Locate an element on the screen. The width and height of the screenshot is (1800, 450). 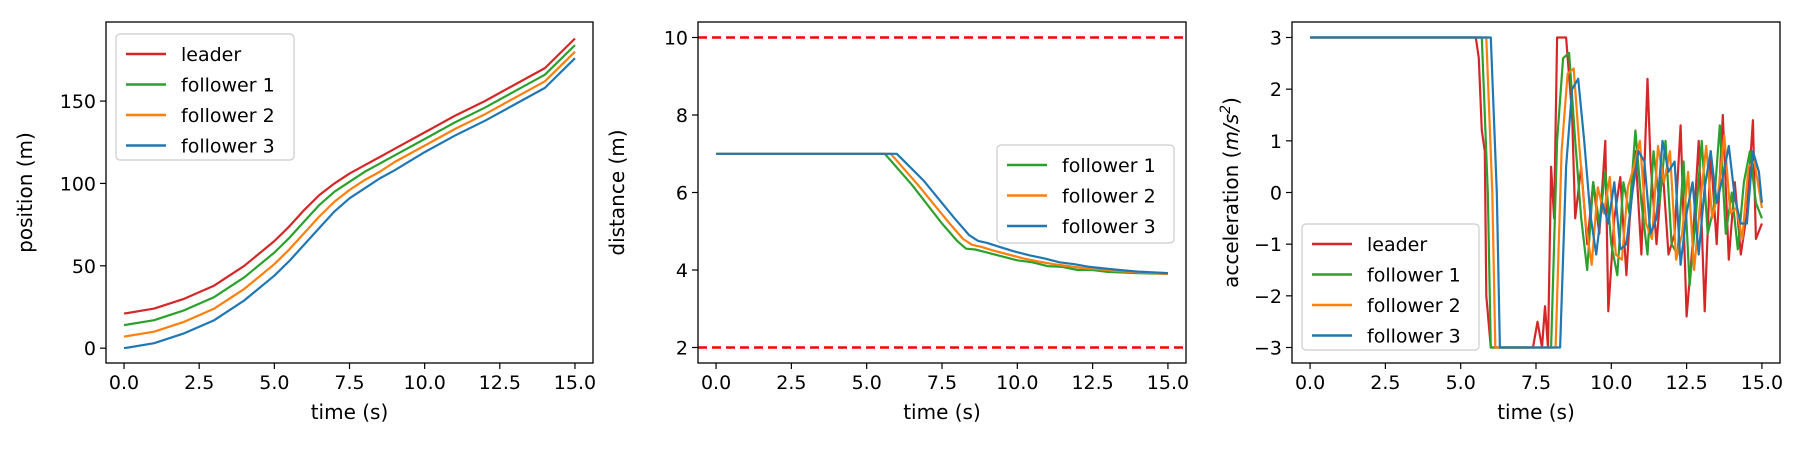
y-tick-label: 100 is located at coordinates (78, 184).